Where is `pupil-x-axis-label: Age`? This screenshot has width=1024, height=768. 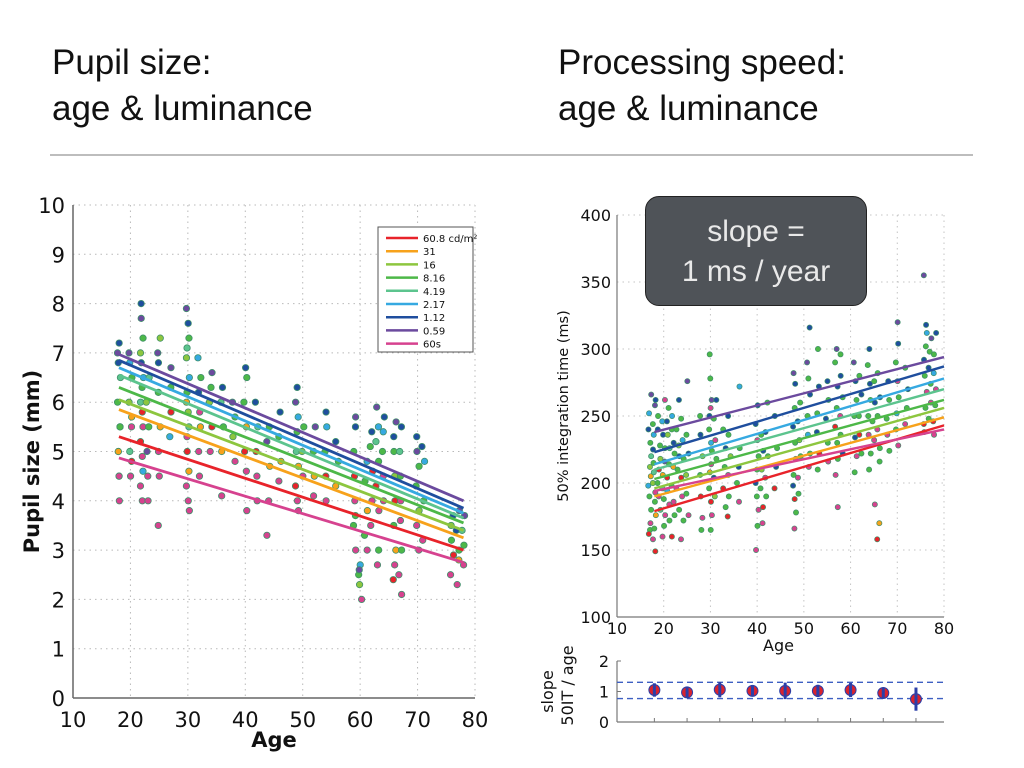
pupil-x-axis-label: Age is located at coordinates (274, 740).